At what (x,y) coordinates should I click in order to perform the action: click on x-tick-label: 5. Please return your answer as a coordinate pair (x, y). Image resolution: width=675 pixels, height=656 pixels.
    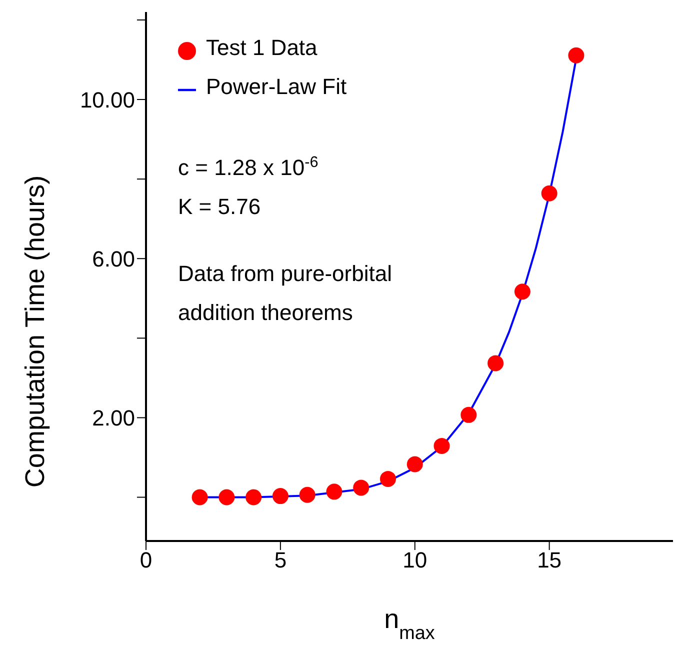
    Looking at the image, I should click on (280, 560).